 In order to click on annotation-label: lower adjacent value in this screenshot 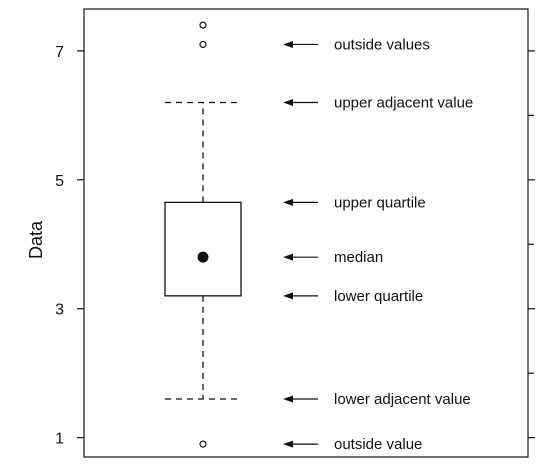, I will do `click(402, 399)`.